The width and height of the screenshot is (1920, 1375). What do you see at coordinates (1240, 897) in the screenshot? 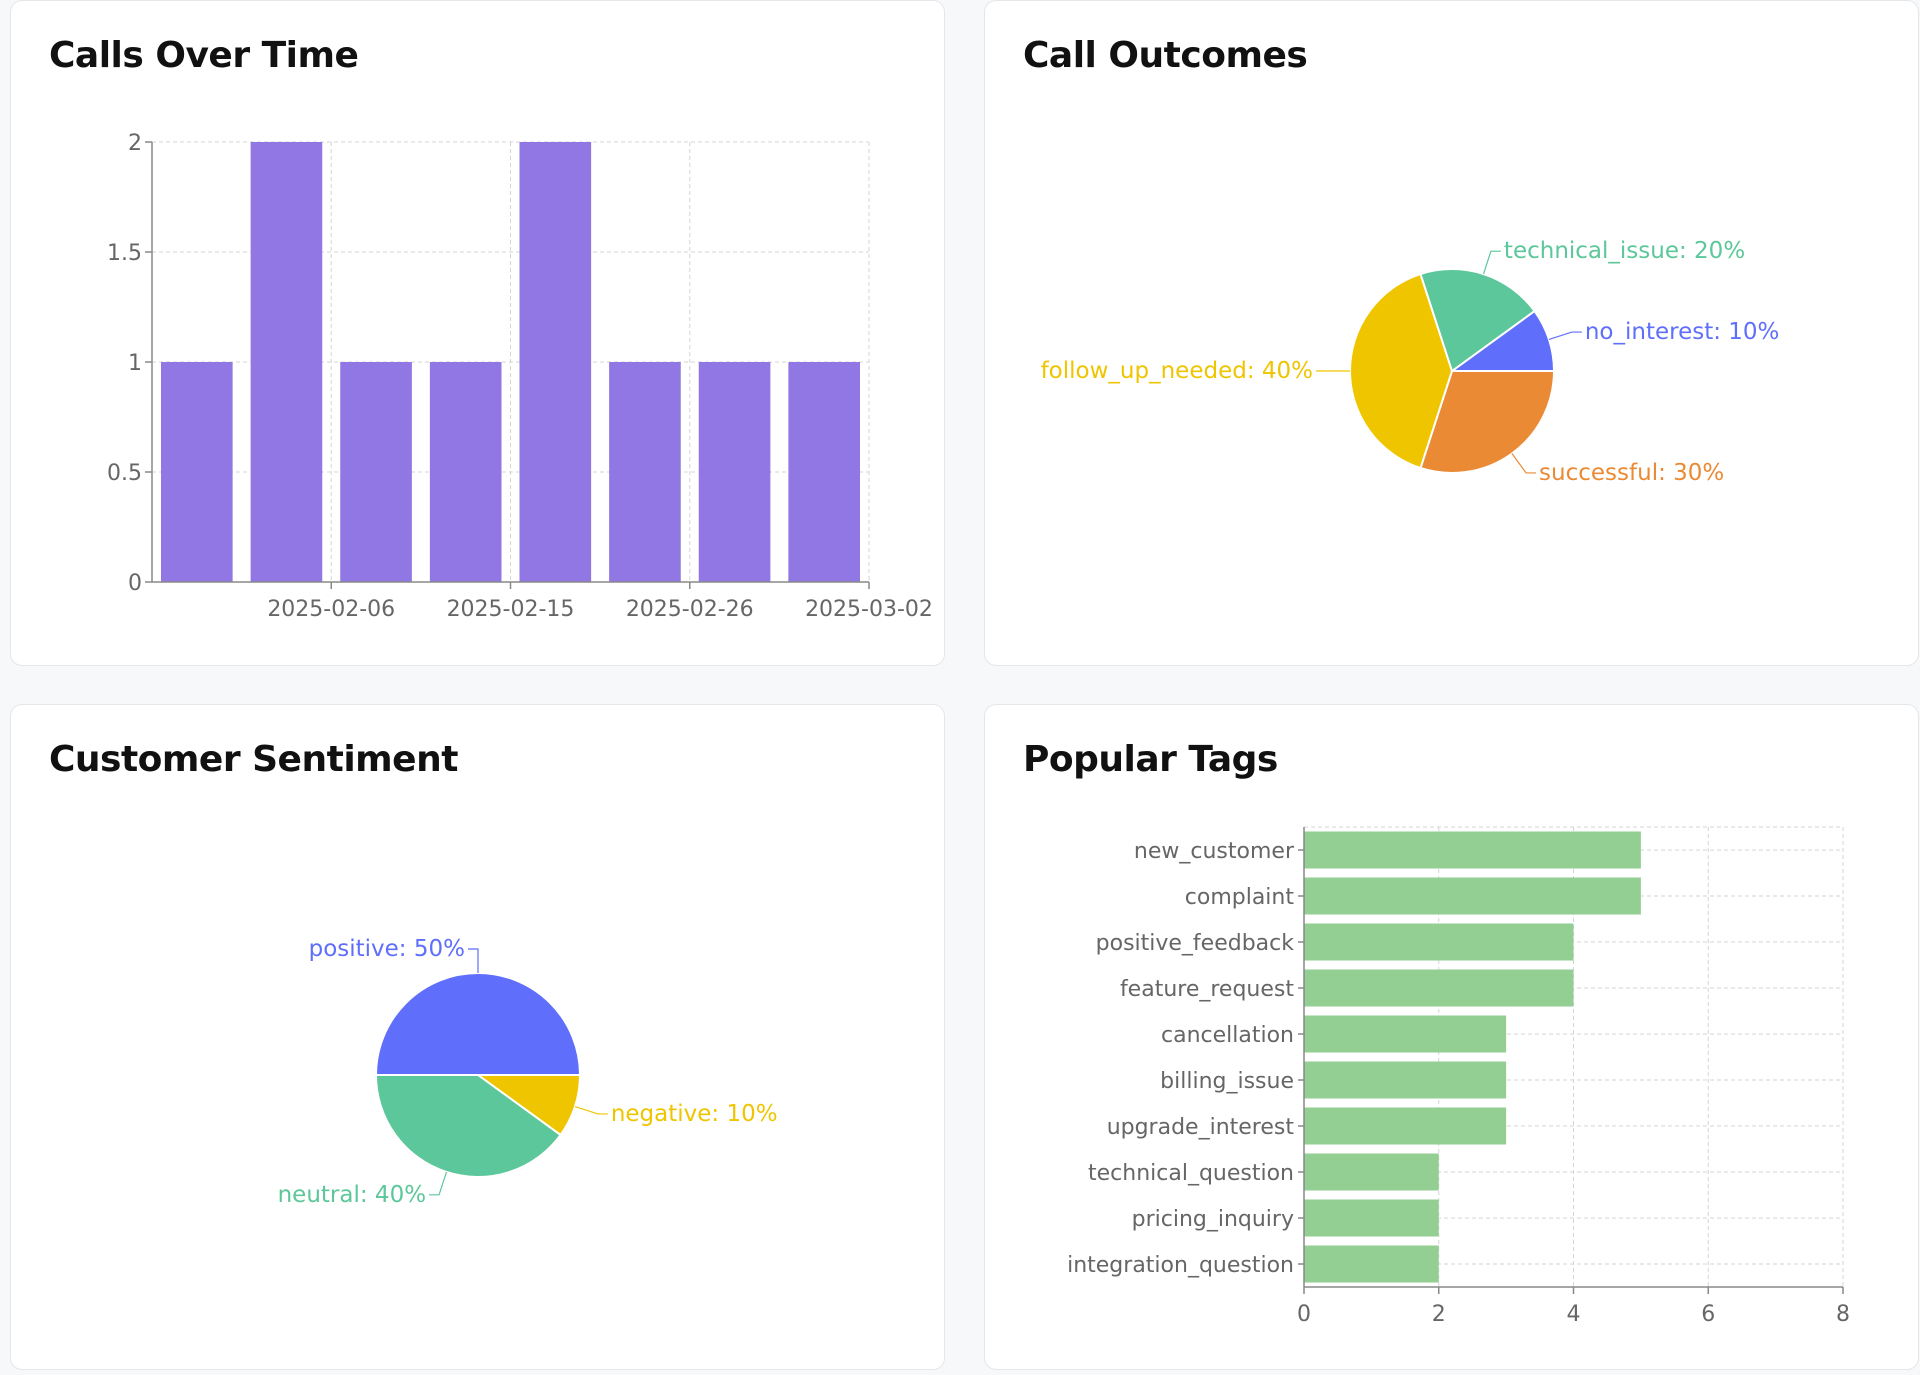
I see `y-tick-label: complaint` at bounding box center [1240, 897].